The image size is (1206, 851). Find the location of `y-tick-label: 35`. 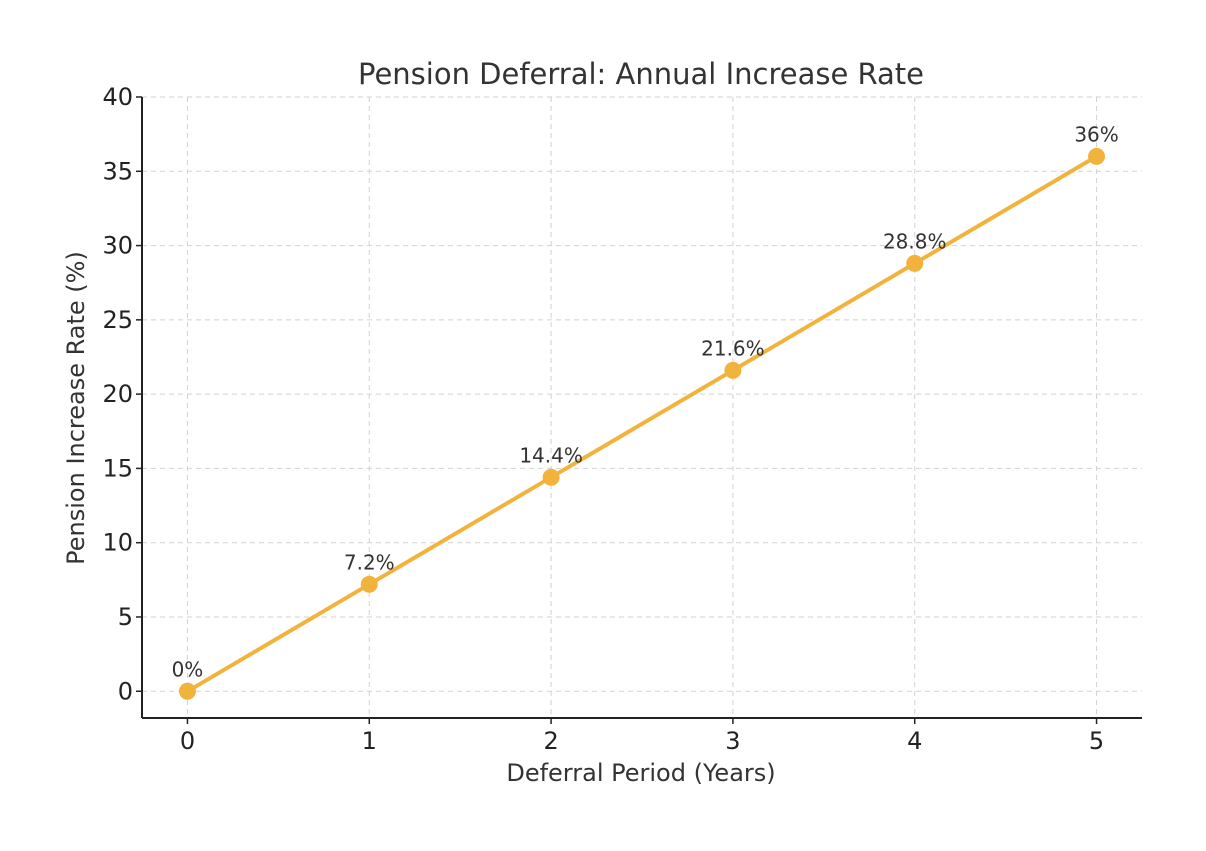

y-tick-label: 35 is located at coordinates (117, 171).